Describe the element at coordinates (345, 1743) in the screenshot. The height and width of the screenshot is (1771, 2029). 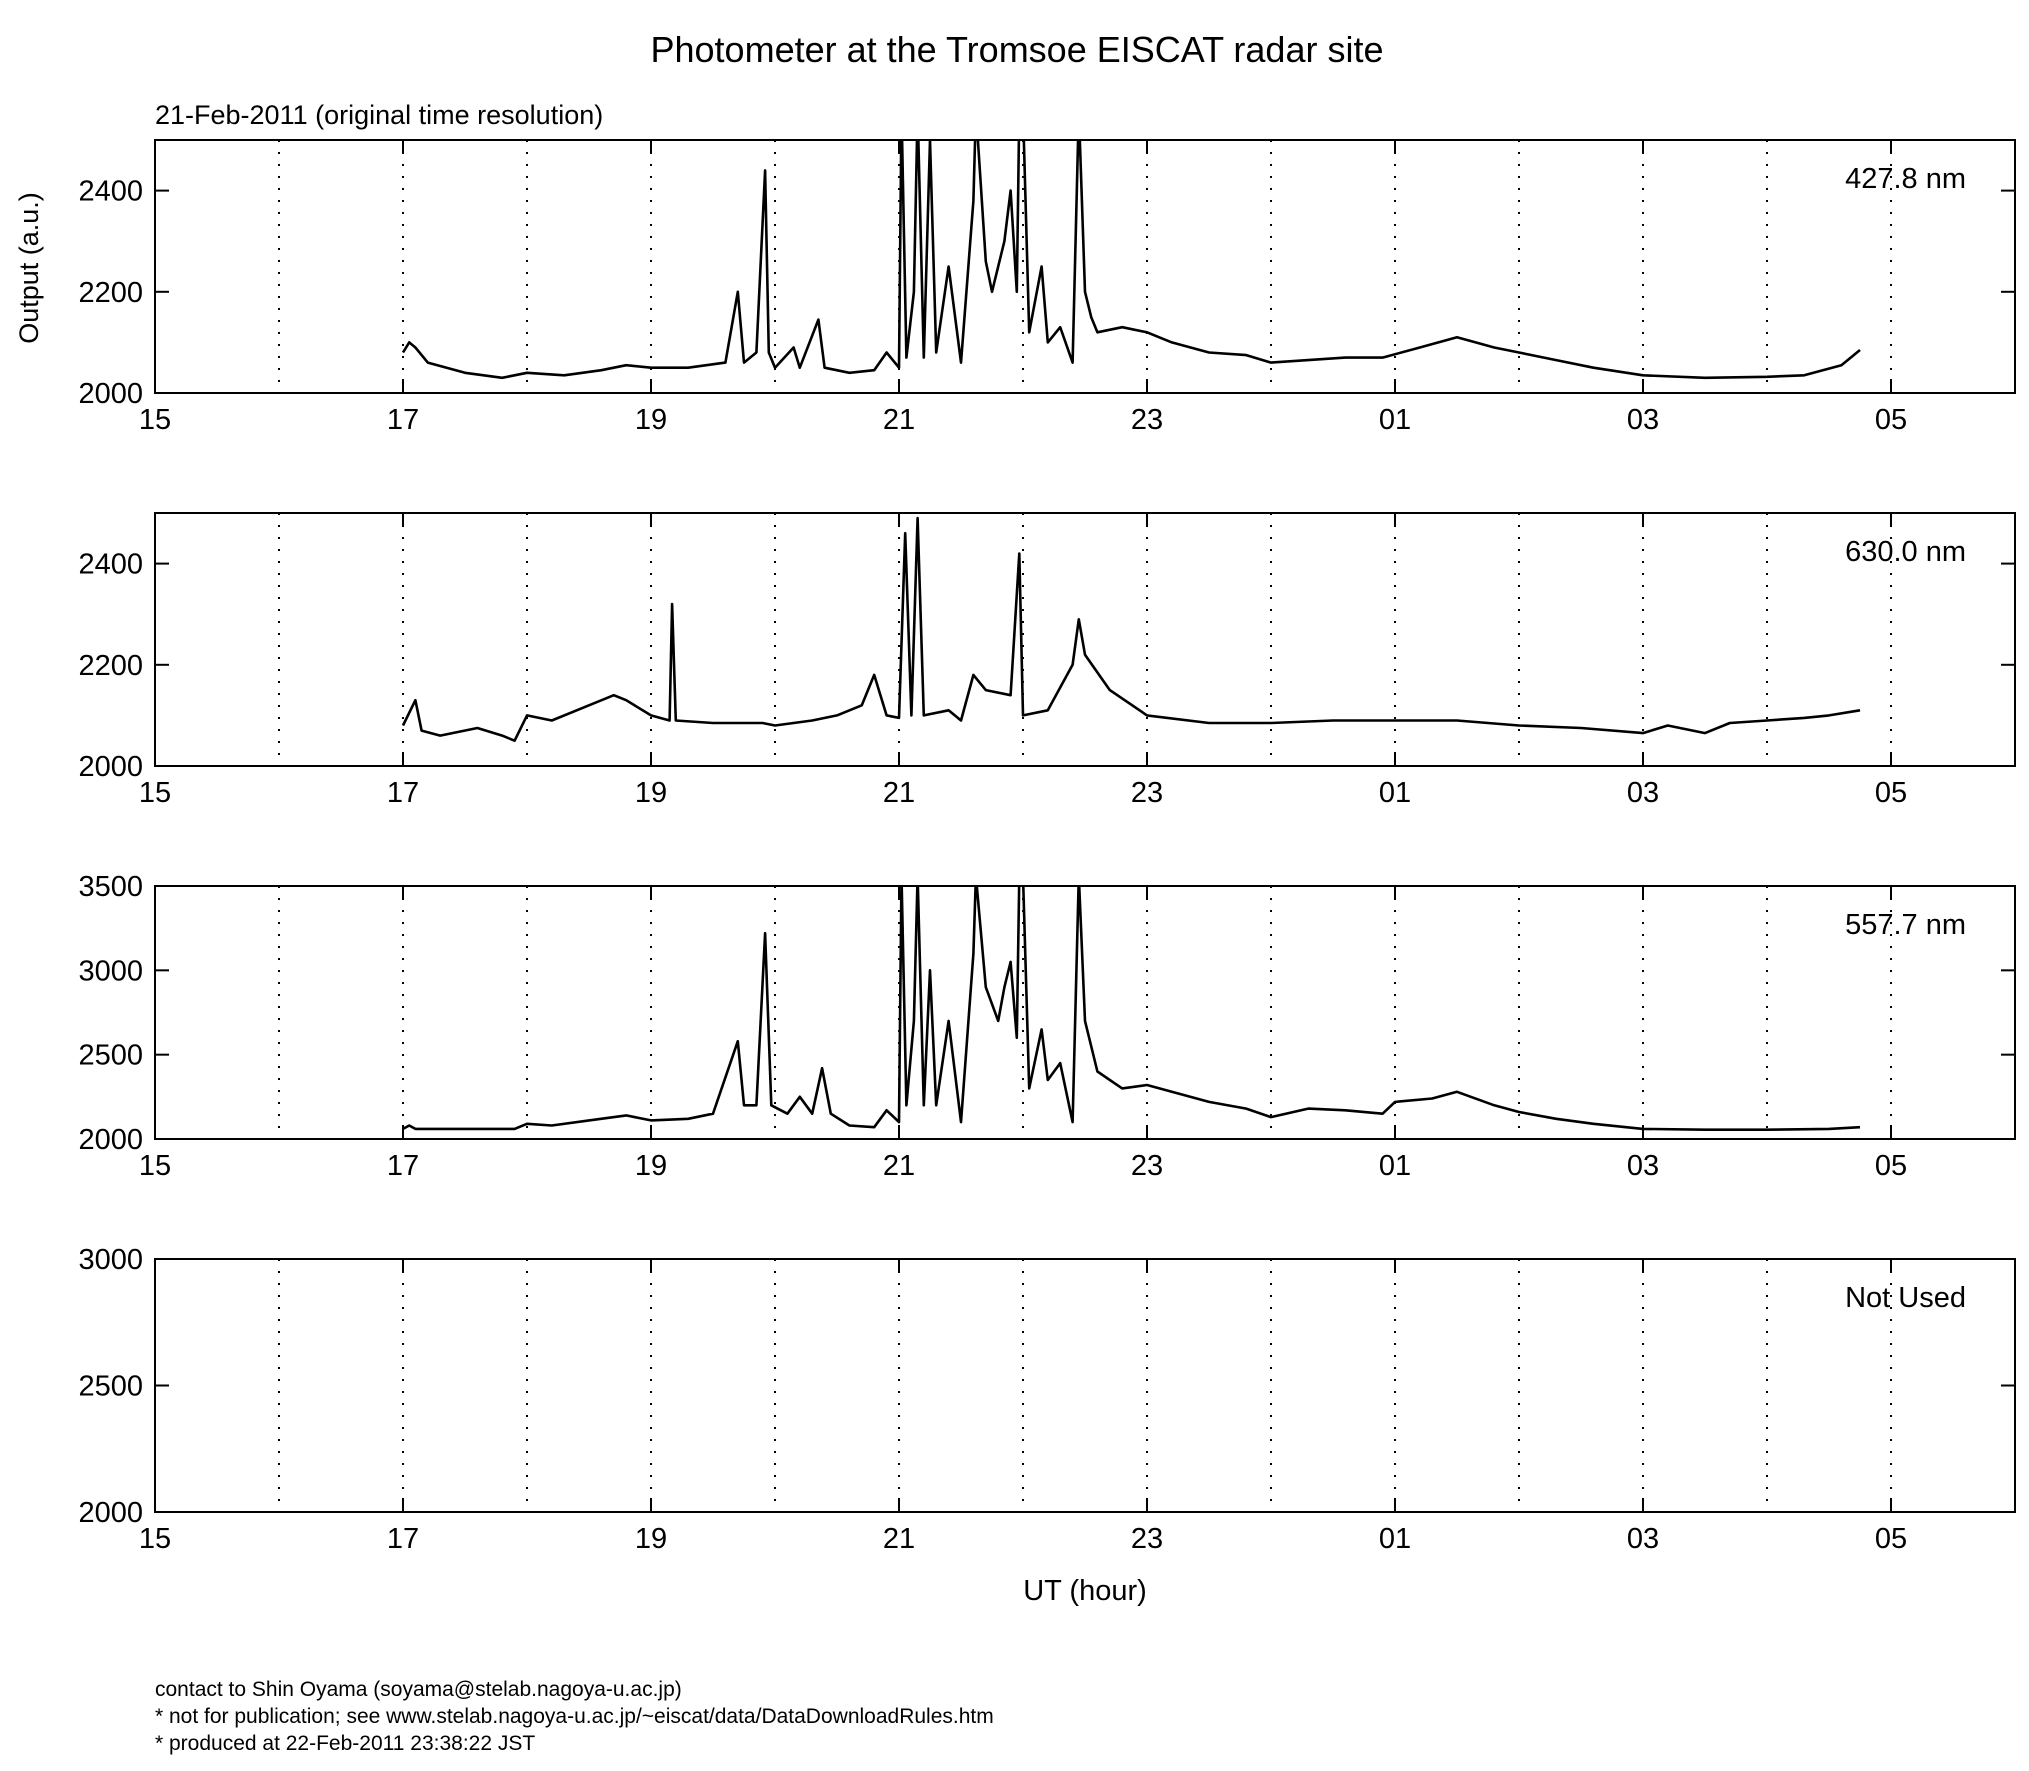
I see `footer-produced-at: * produced at 22-Feb-2011 23:38:22 JST` at that location.